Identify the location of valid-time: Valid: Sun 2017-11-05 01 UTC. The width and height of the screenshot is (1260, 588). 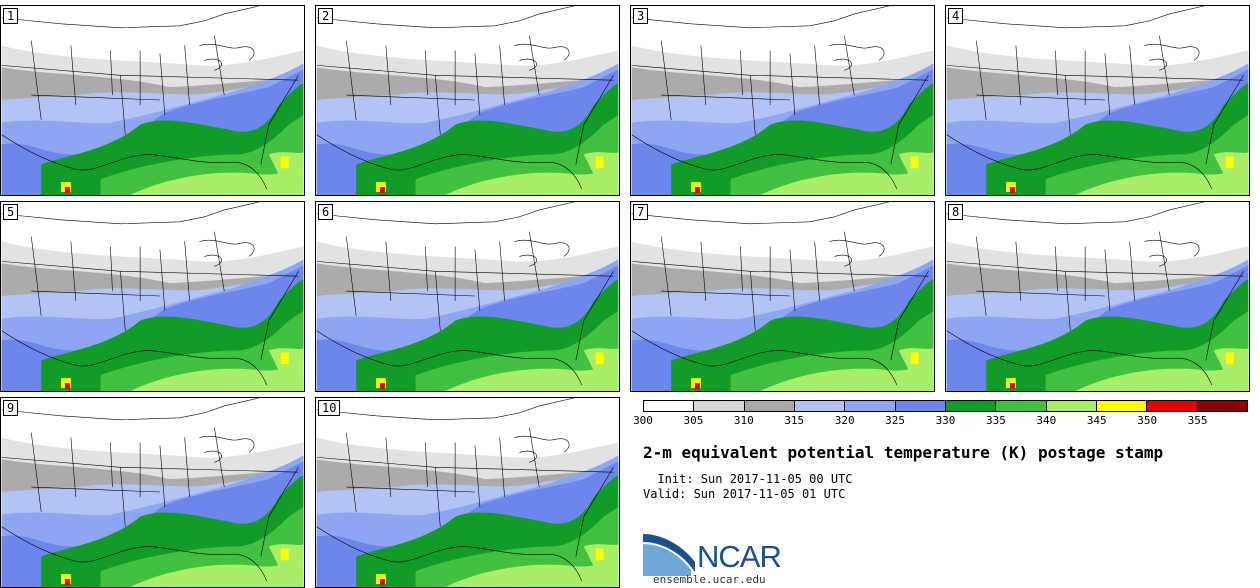
(744, 494).